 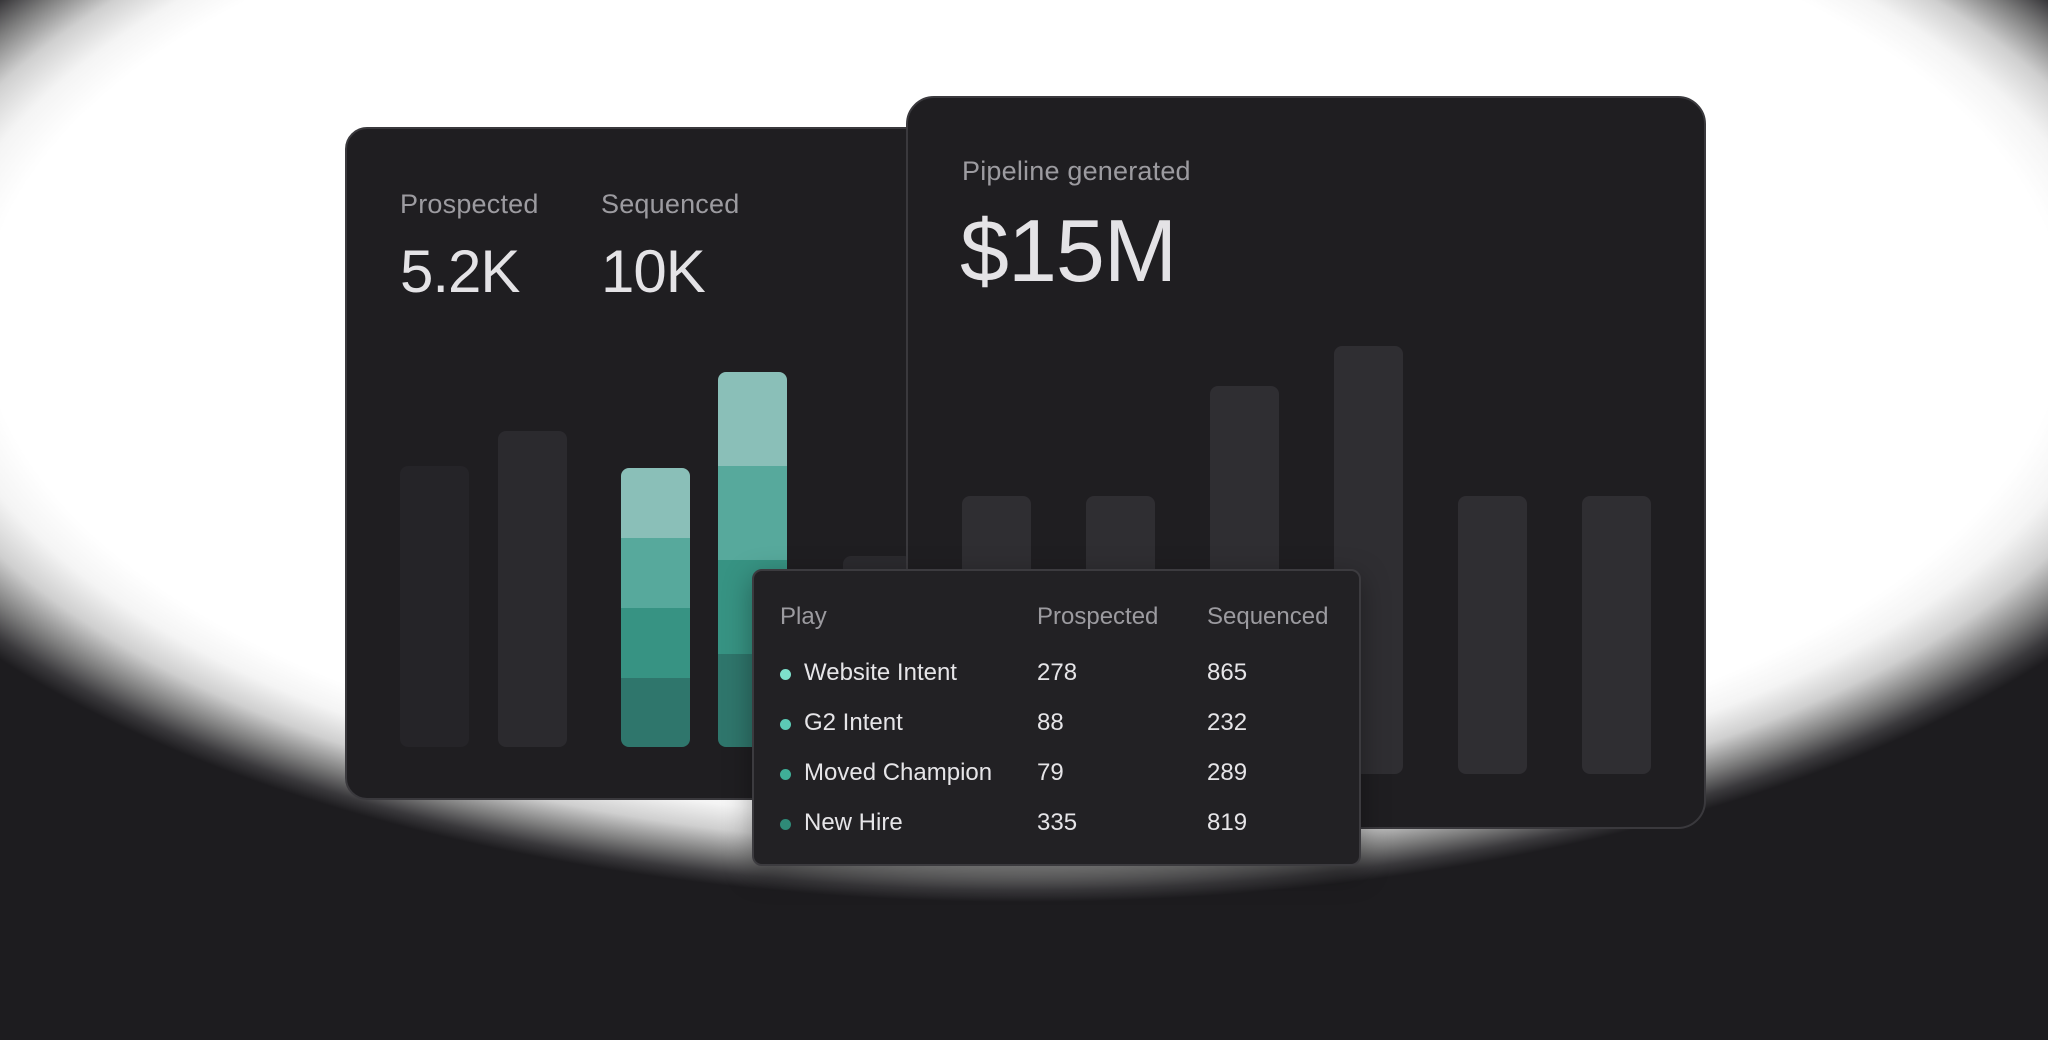 What do you see at coordinates (853, 722) in the screenshot?
I see `play-name: G2 Intent` at bounding box center [853, 722].